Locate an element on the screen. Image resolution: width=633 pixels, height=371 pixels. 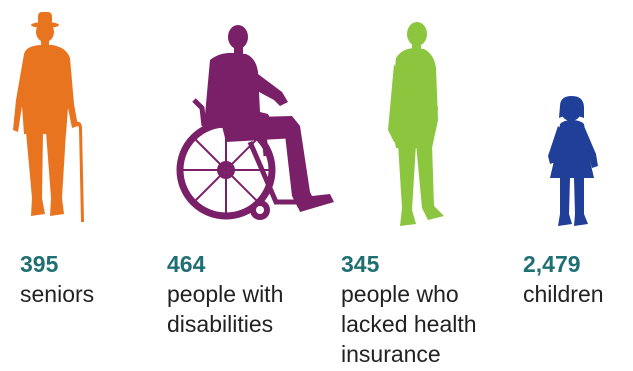
stat-value: 464 is located at coordinates (186, 264).